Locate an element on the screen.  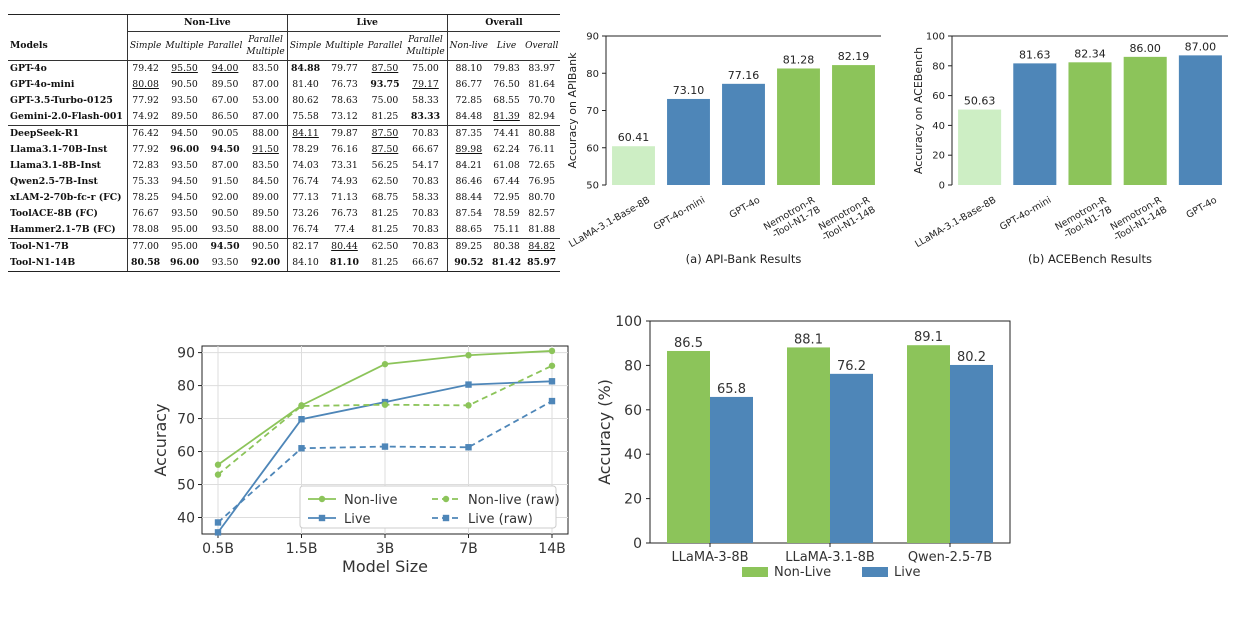
score-cell: 80.38 is located at coordinates (506, 246).